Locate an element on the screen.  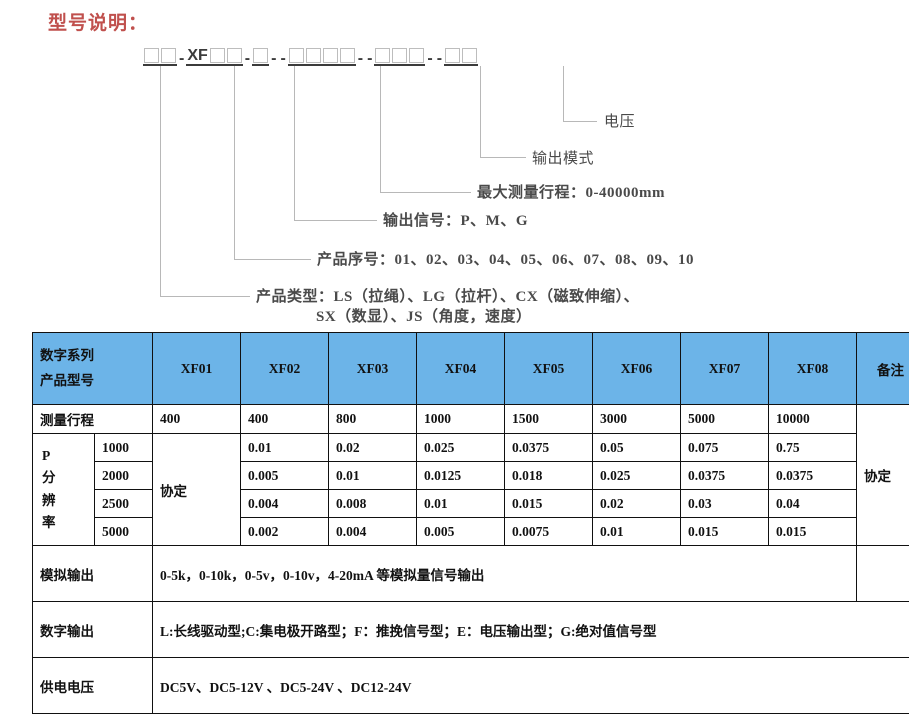
header-cell-xf06: XF06 is located at coordinates (637, 369).